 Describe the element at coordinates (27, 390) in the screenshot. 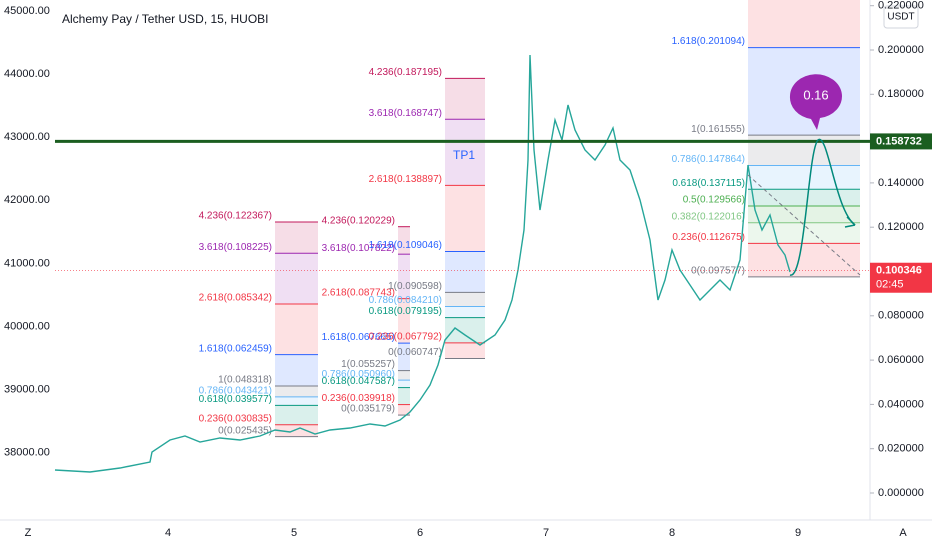

I see `left-axis-label: 39000.00` at that location.